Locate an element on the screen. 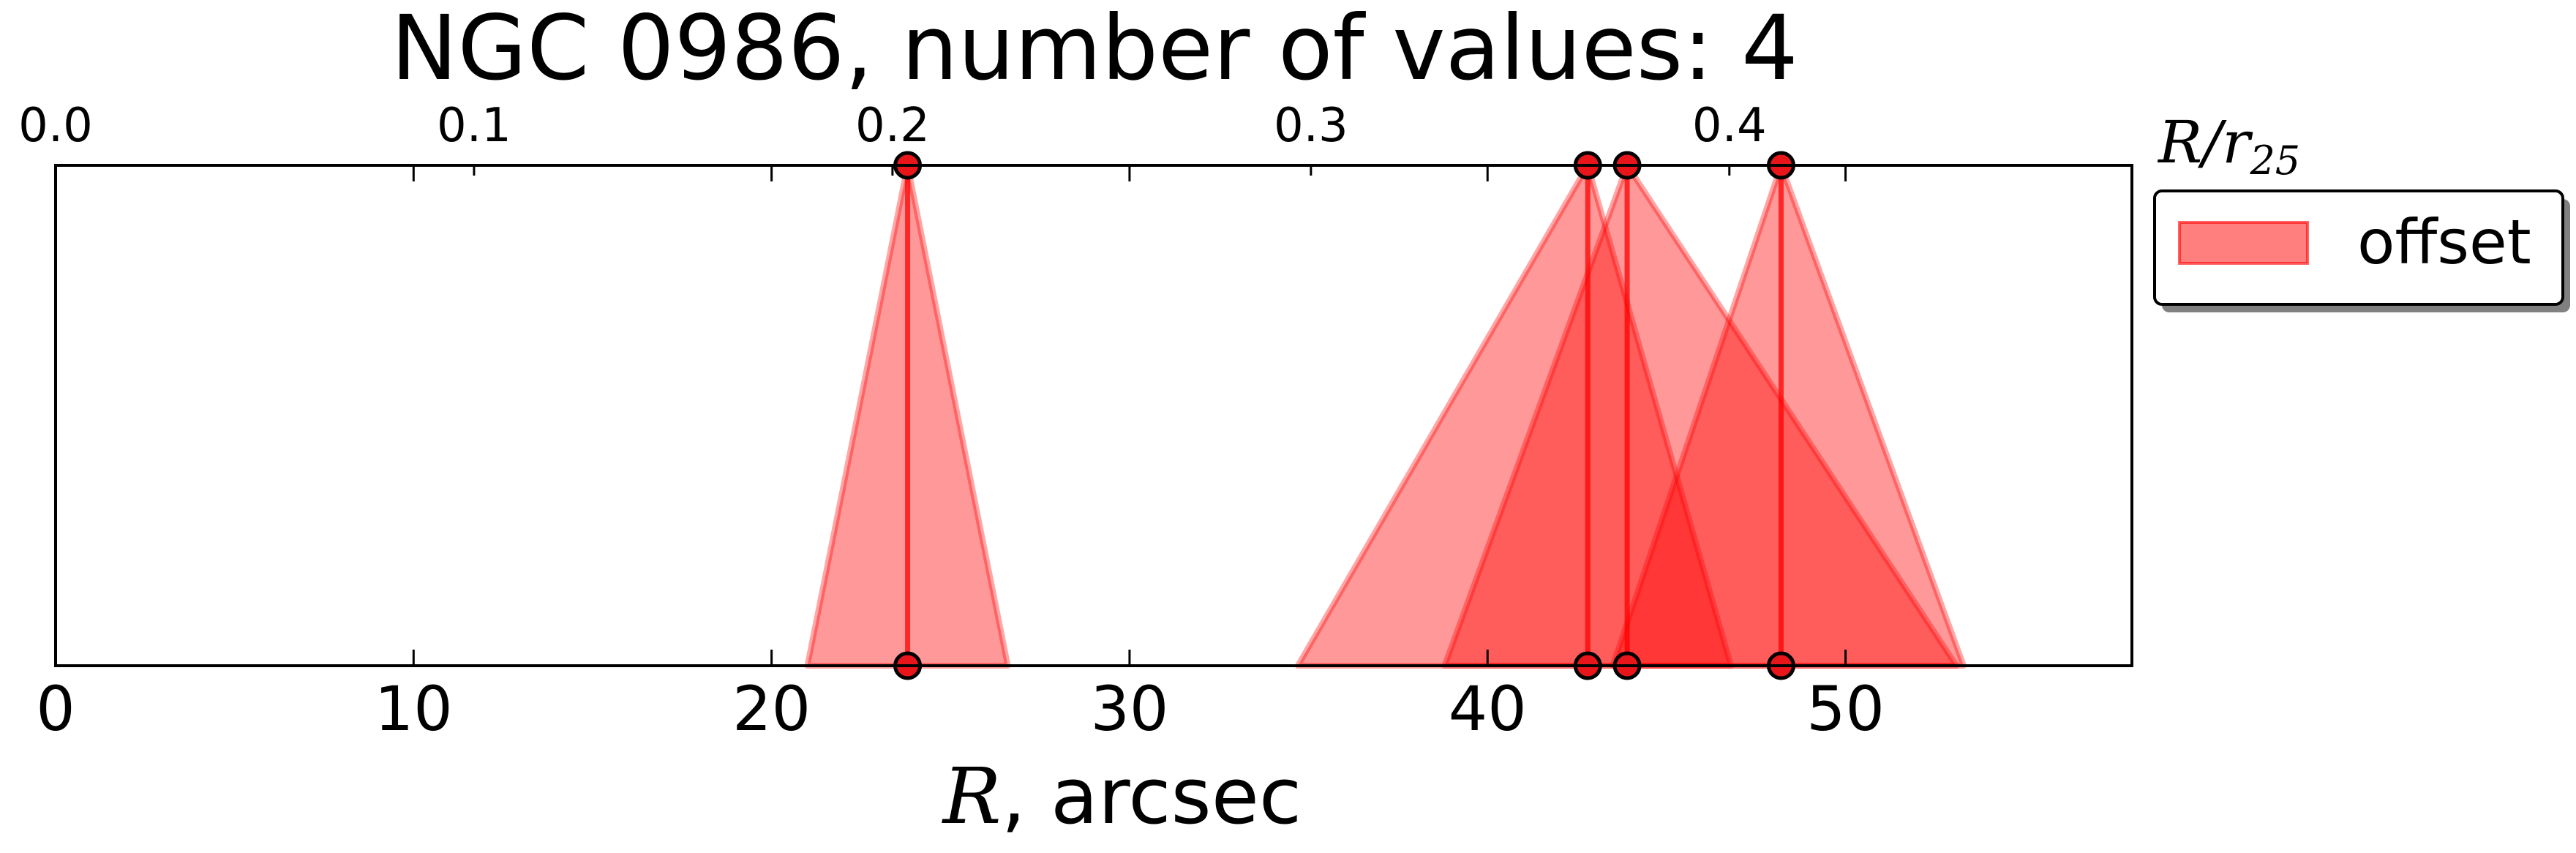 This screenshot has height=853, width=2576. legend: offset is located at coordinates (2361, 250).